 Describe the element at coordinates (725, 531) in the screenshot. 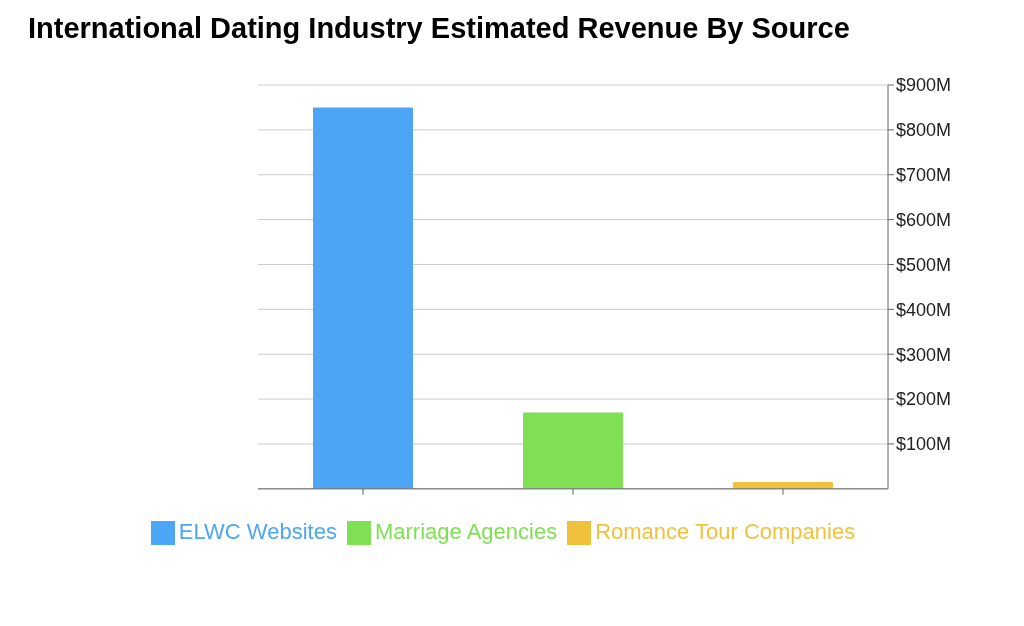

I see `legend-label: Romance Tour Companies` at that location.